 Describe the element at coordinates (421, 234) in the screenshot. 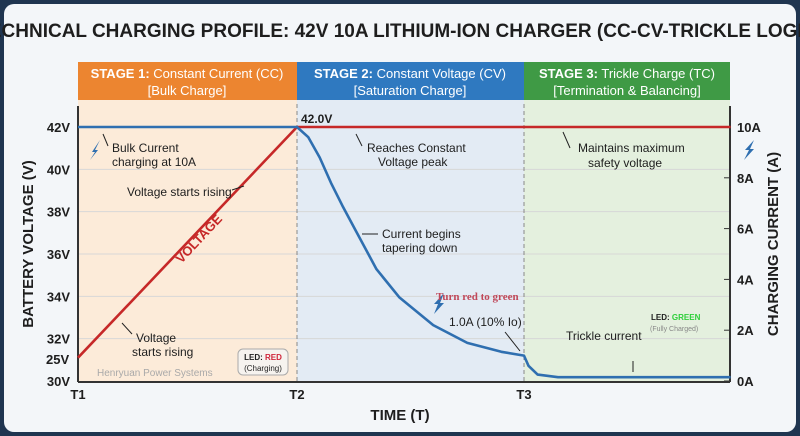

I see `taper-note-1: Current begins` at that location.